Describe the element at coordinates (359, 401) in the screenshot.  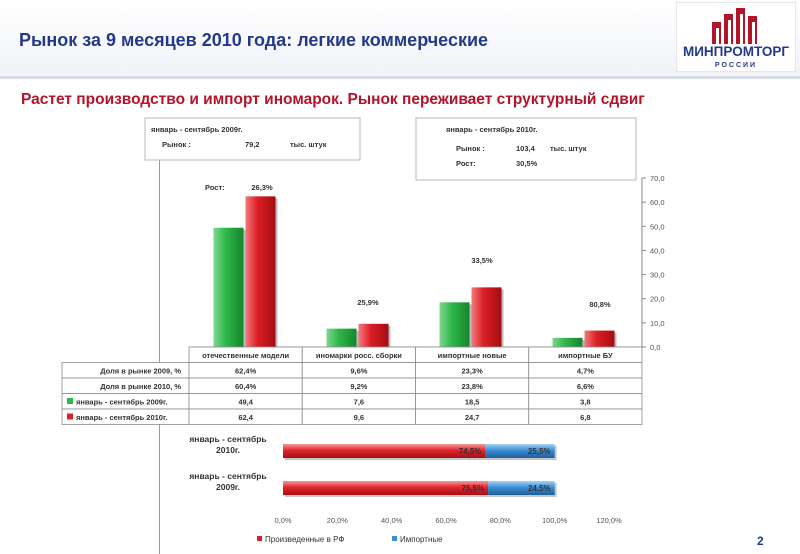
I see `table-cell-value: 7,6` at that location.